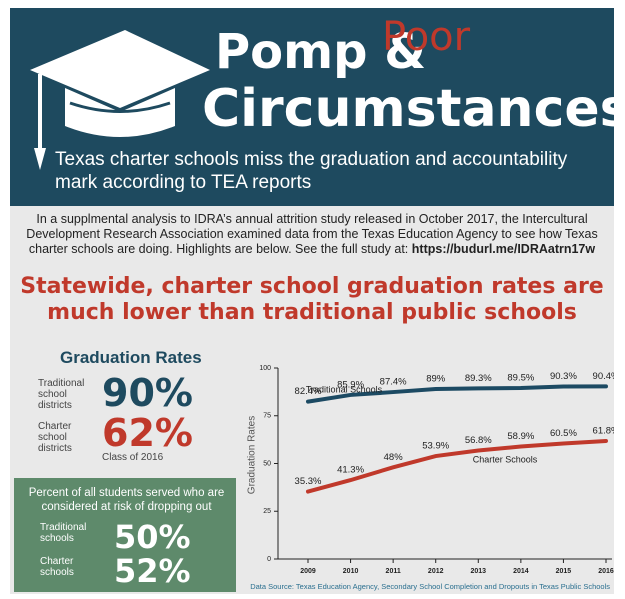 The width and height of the screenshot is (625, 599). Describe the element at coordinates (393, 382) in the screenshot. I see `data-label: 87.4%` at that location.